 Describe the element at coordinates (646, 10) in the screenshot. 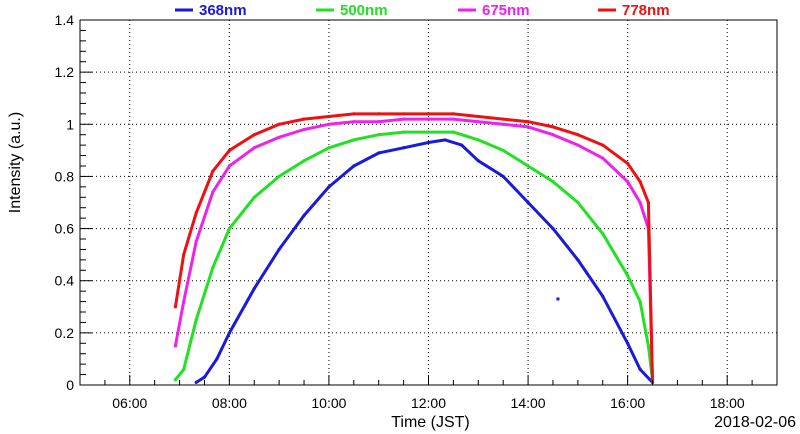

I see `legend-label: 778nm` at that location.